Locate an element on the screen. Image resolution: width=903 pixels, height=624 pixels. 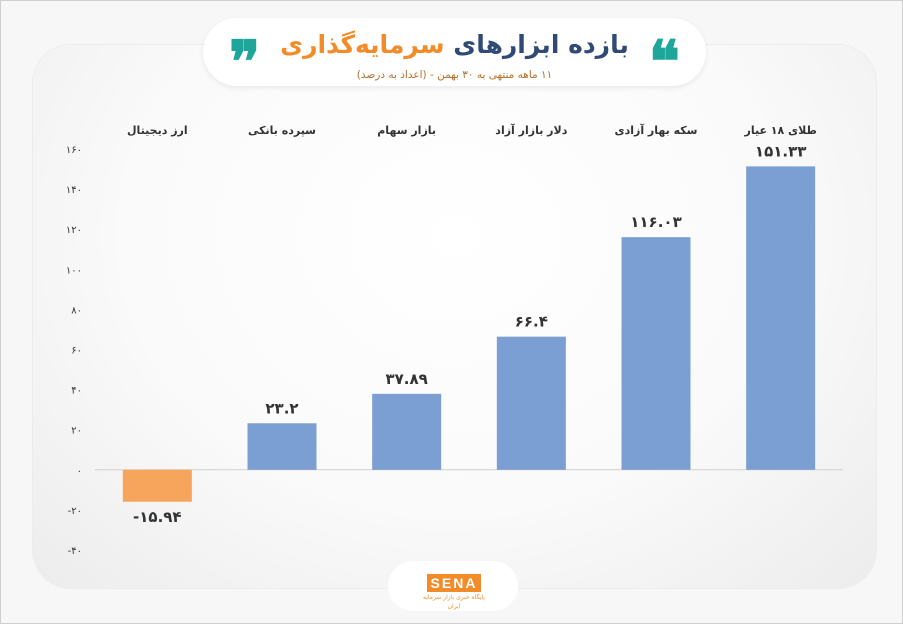
title-part-2: سرمایه‌گذاری is located at coordinates (362, 44).